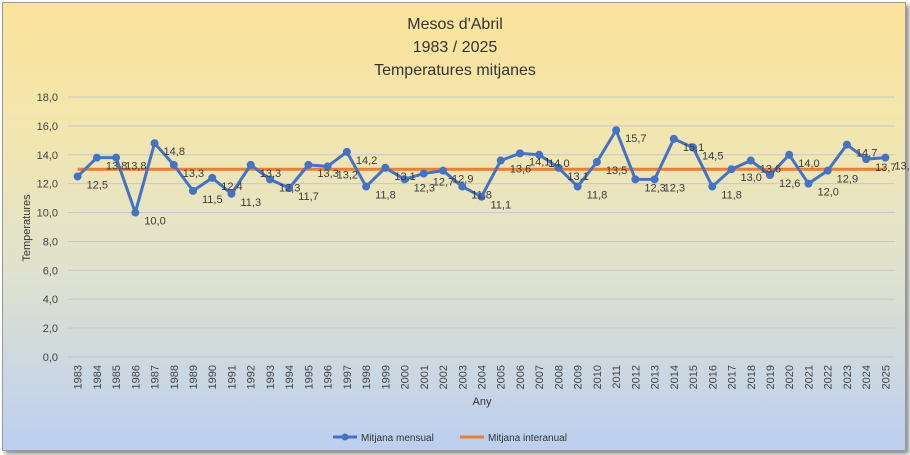 The image size is (910, 455). Describe the element at coordinates (885, 168) in the screenshot. I see `data-label: 13,7` at that location.